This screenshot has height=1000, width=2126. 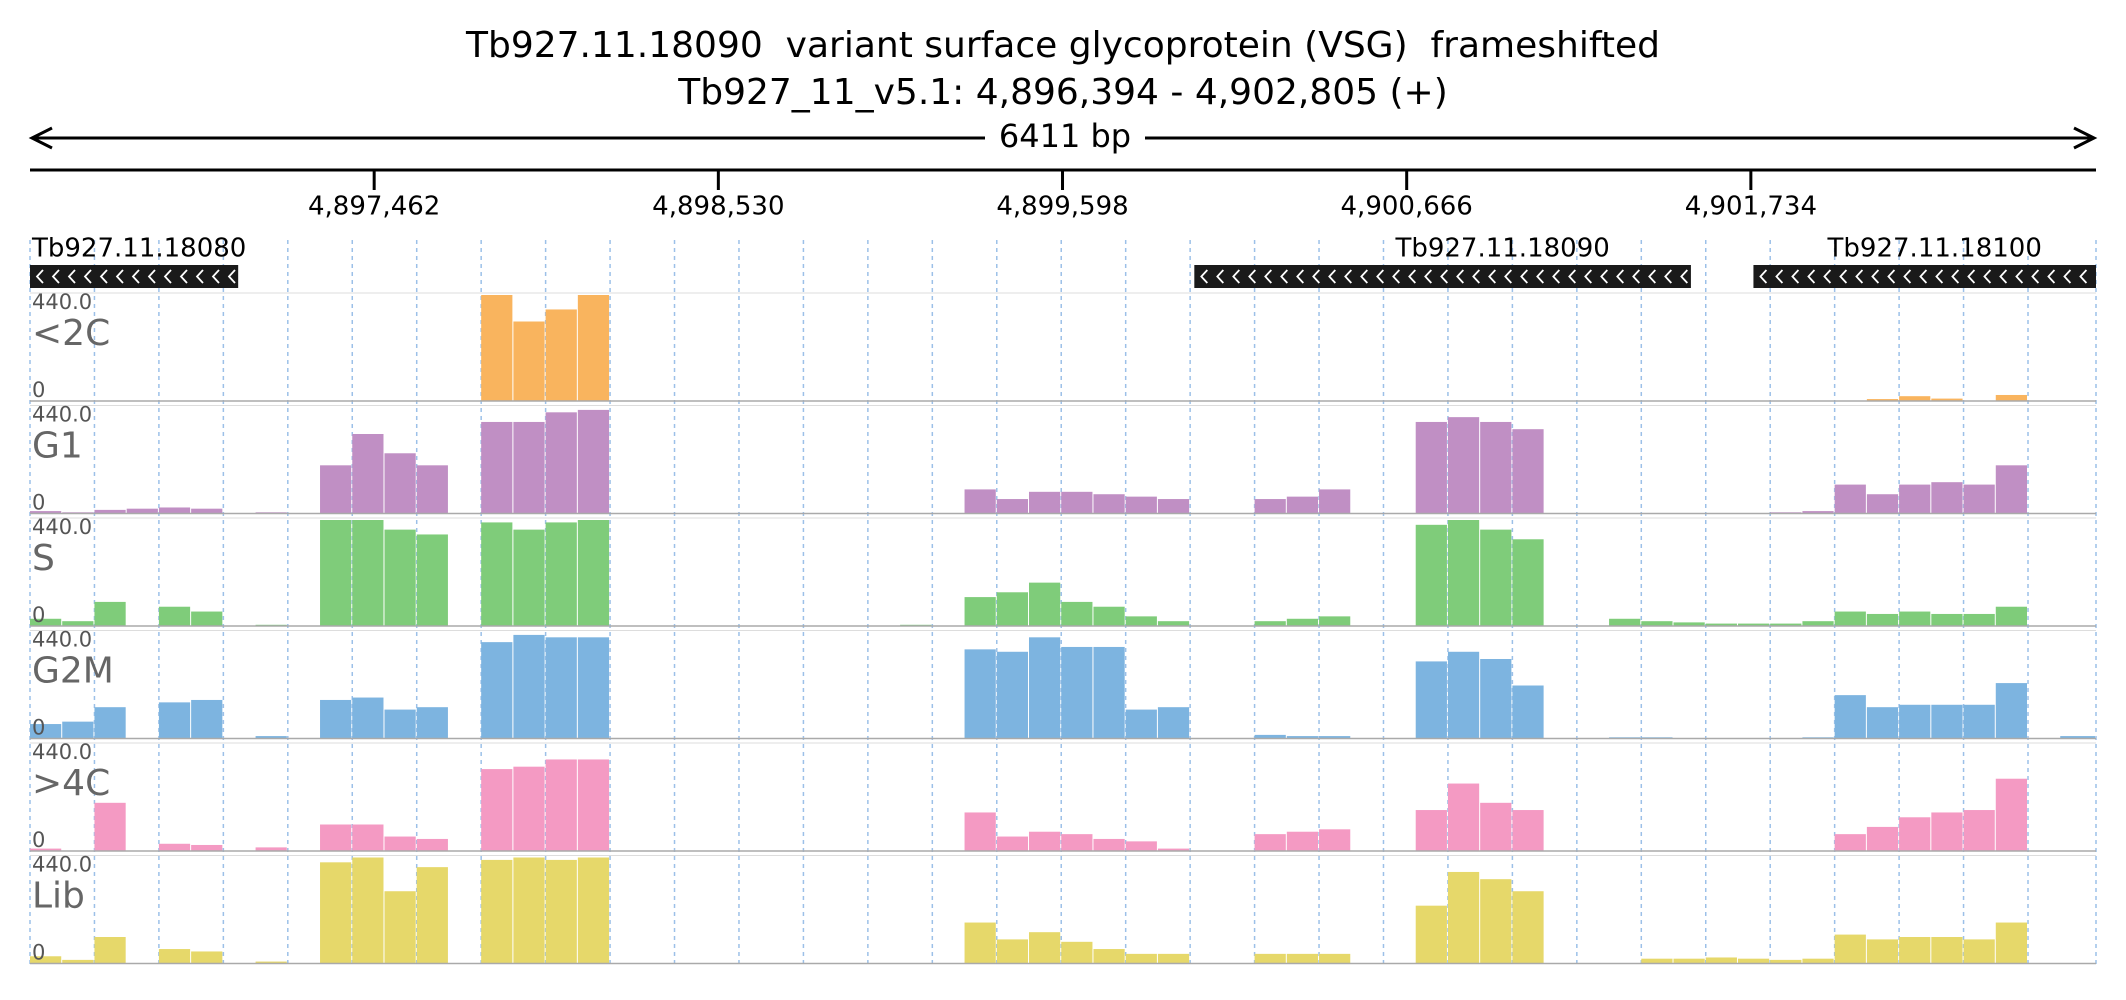 I want to click on subtitle: Tb927_11_v5.1: 4,896,394 - 4,902,805 (+), so click(x=1062, y=92).